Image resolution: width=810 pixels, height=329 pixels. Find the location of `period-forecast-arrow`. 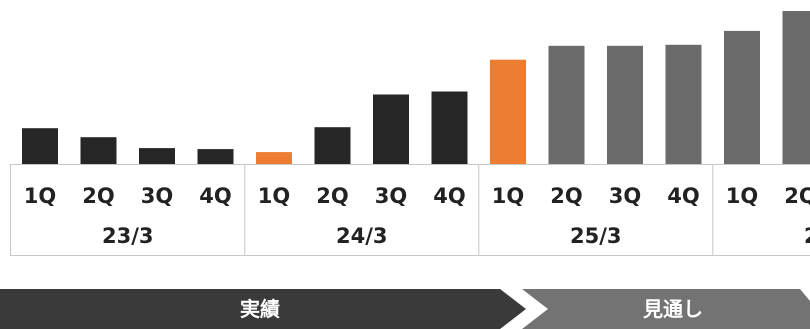

period-forecast-arrow is located at coordinates (666, 309).